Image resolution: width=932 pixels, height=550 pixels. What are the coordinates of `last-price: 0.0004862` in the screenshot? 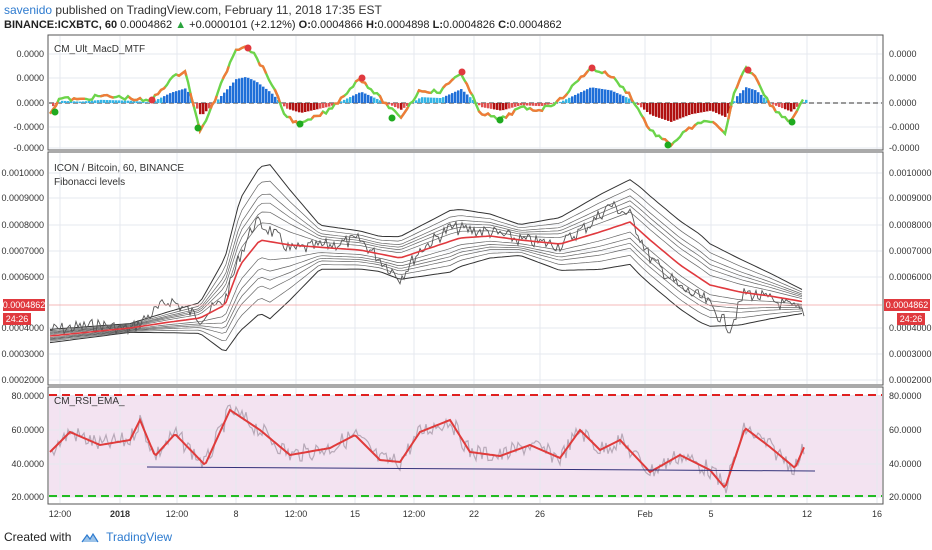 It's located at (146, 25).